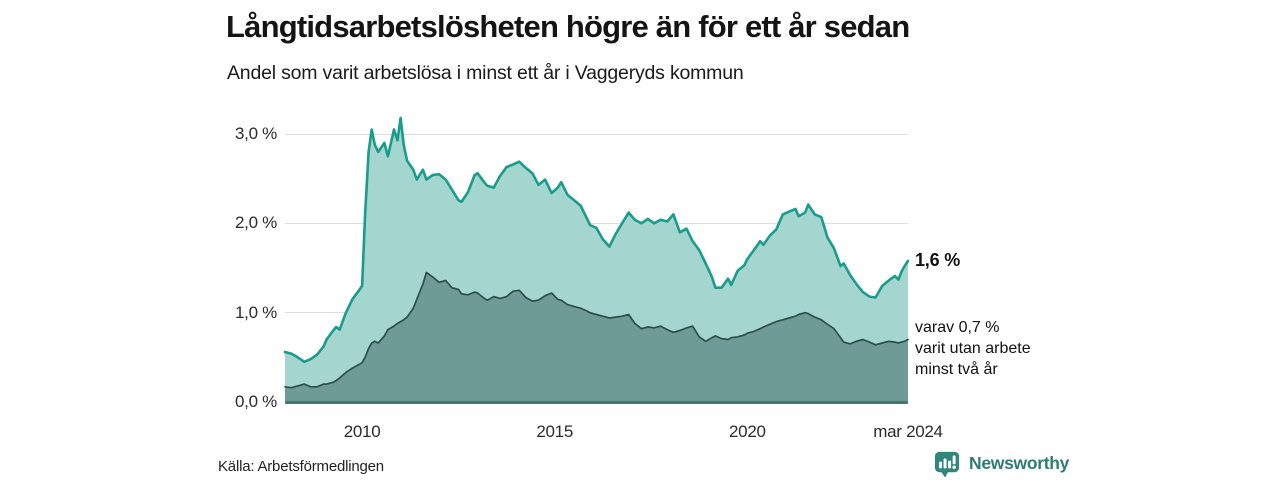 The width and height of the screenshot is (1280, 480). Describe the element at coordinates (747, 431) in the screenshot. I see `x-axis-tick-label: 2020` at that location.